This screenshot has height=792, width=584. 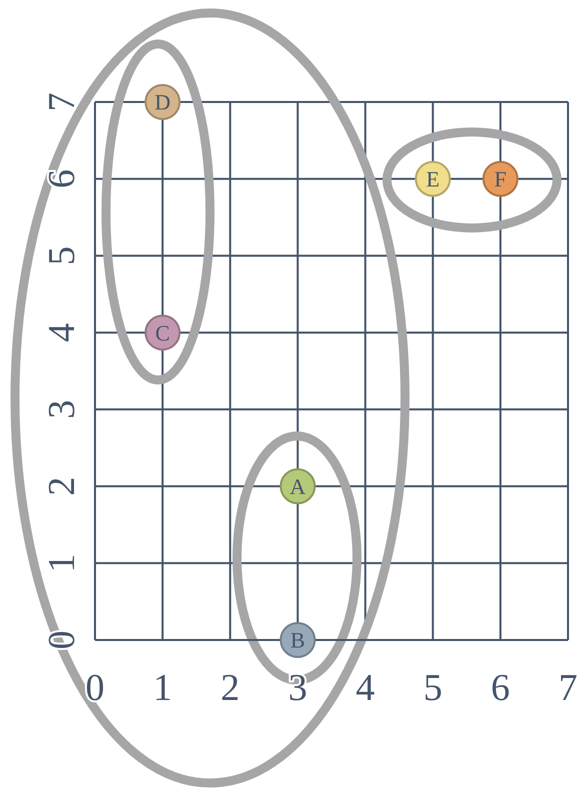 I want to click on series-label: C, so click(x=162, y=333).